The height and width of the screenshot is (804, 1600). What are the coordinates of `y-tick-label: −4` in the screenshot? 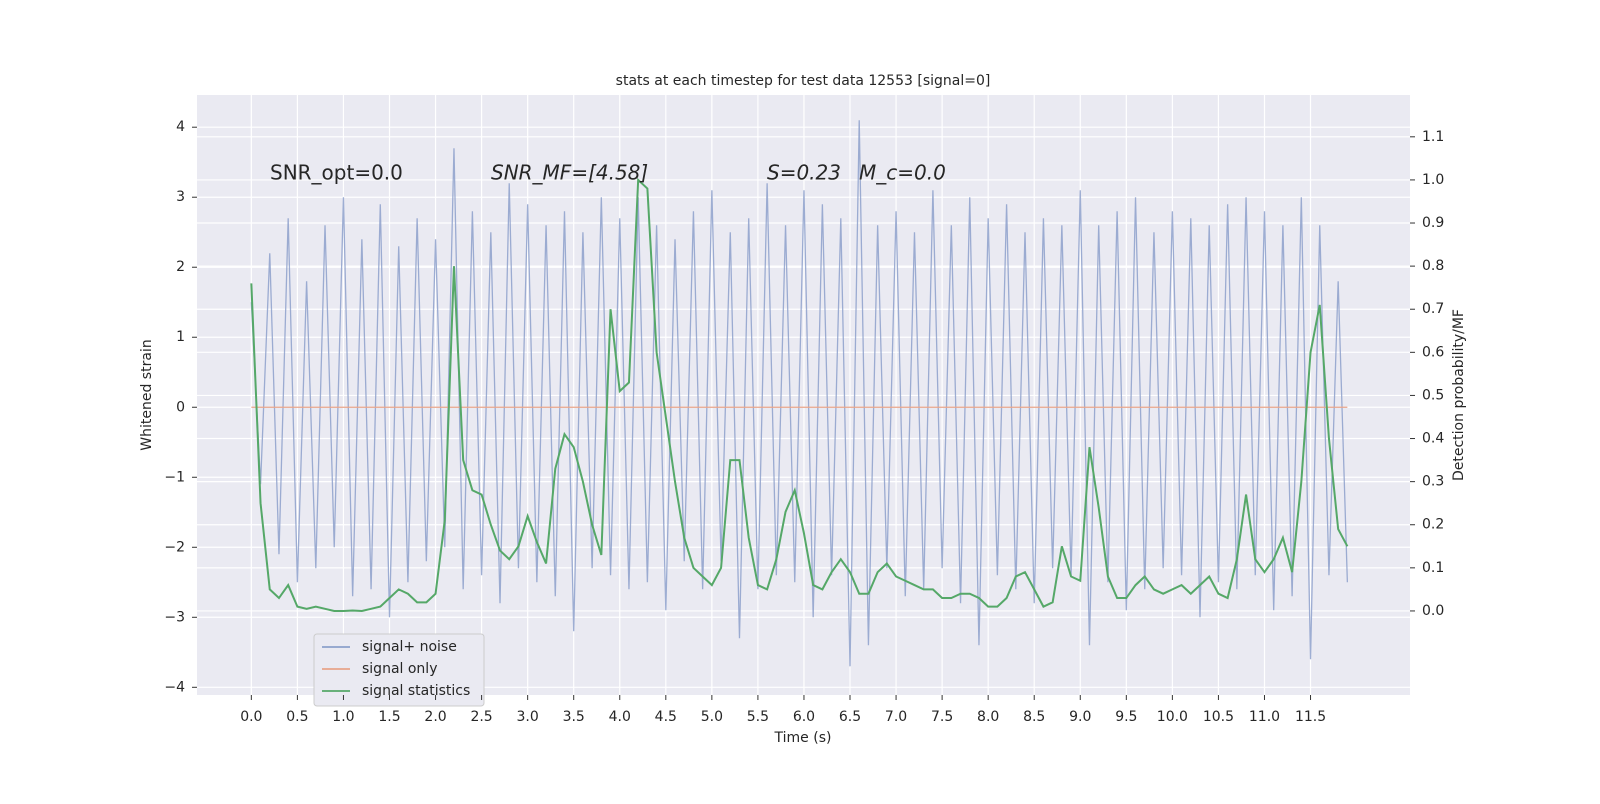 It's located at (174, 687).